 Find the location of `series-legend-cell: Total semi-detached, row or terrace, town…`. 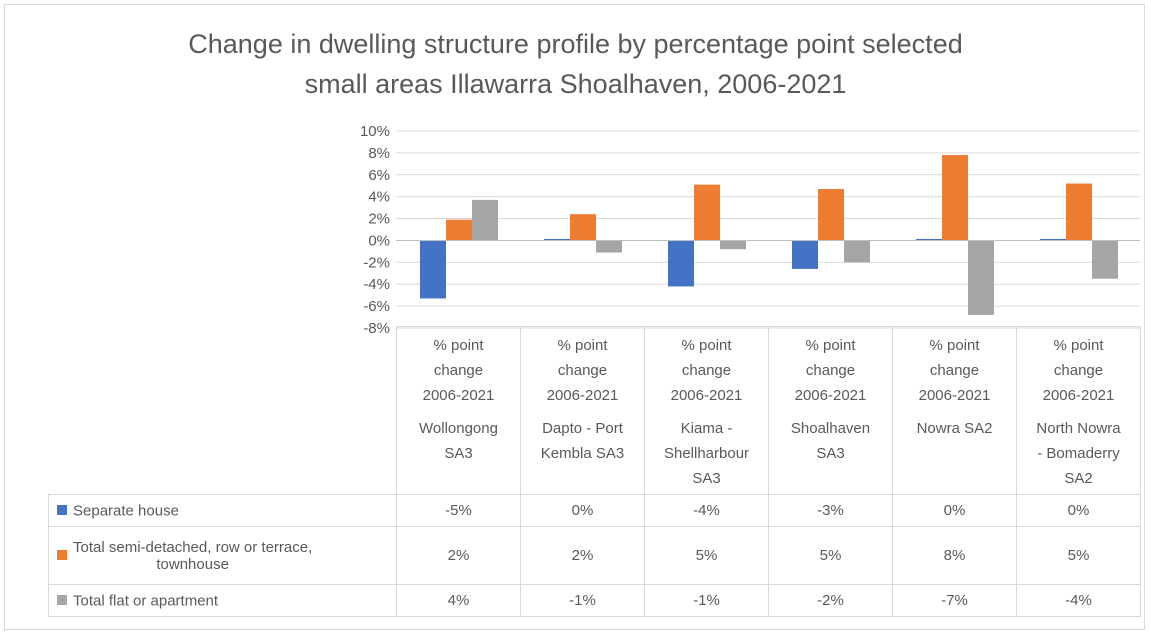

series-legend-cell: Total semi-detached, row or terrace, town… is located at coordinates (222, 555).